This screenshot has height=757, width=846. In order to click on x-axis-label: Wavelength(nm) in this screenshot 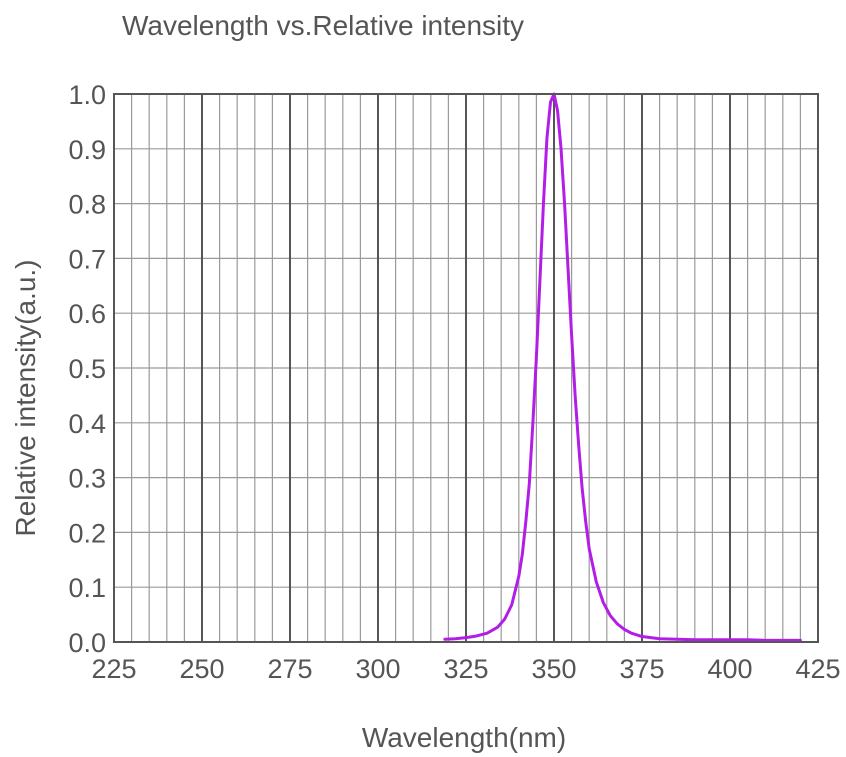, I will do `click(464, 737)`.